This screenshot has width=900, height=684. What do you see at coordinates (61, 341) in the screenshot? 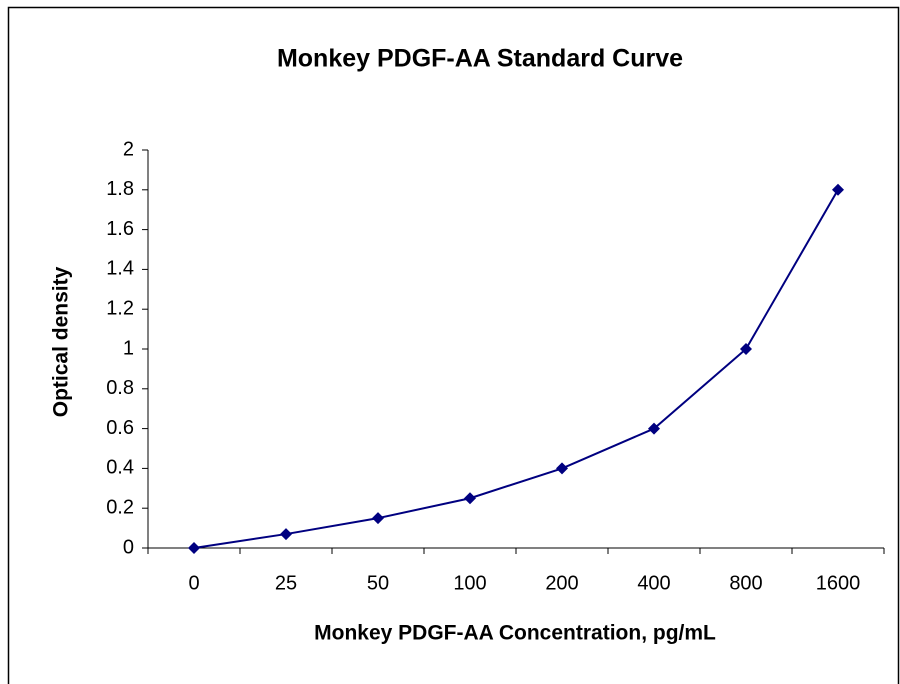
I see `y-axis-label: Optical density` at bounding box center [61, 341].